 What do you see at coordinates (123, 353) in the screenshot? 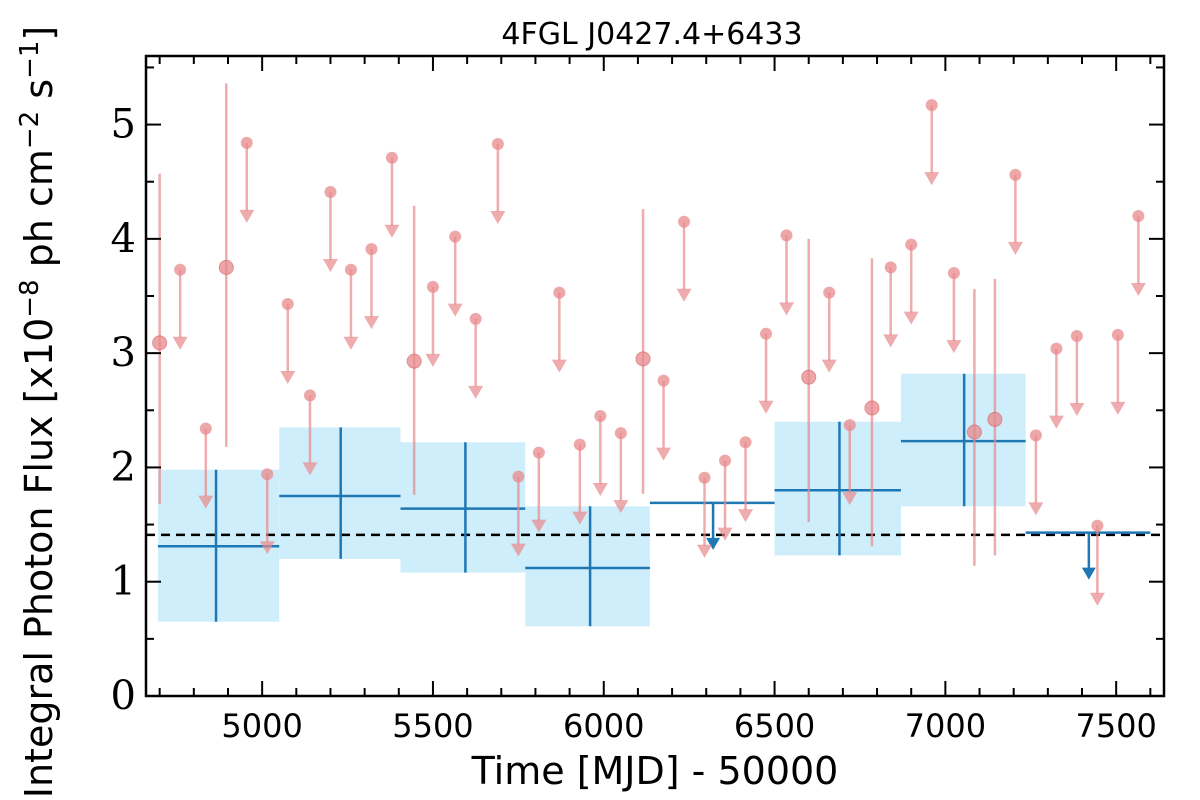
I see `y-tick-label-3: 3` at bounding box center [123, 353].